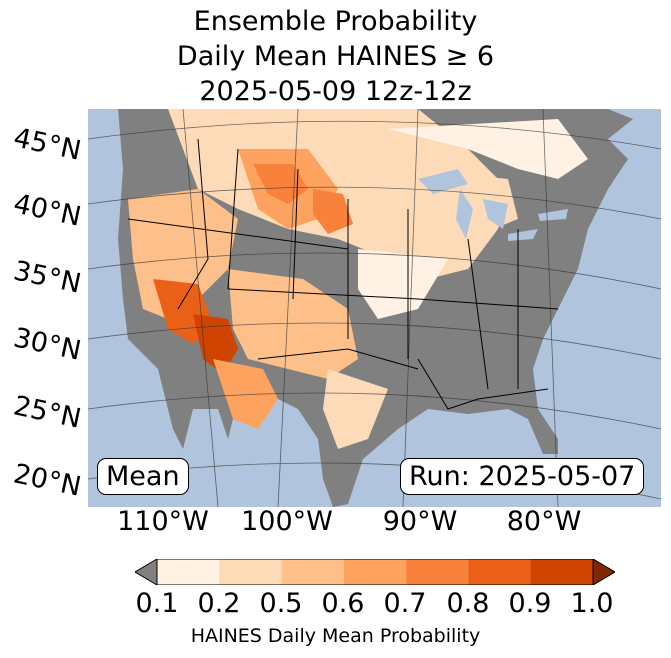  What do you see at coordinates (335, 21) in the screenshot?
I see `title-line-1: Ensemble Probability` at bounding box center [335, 21].